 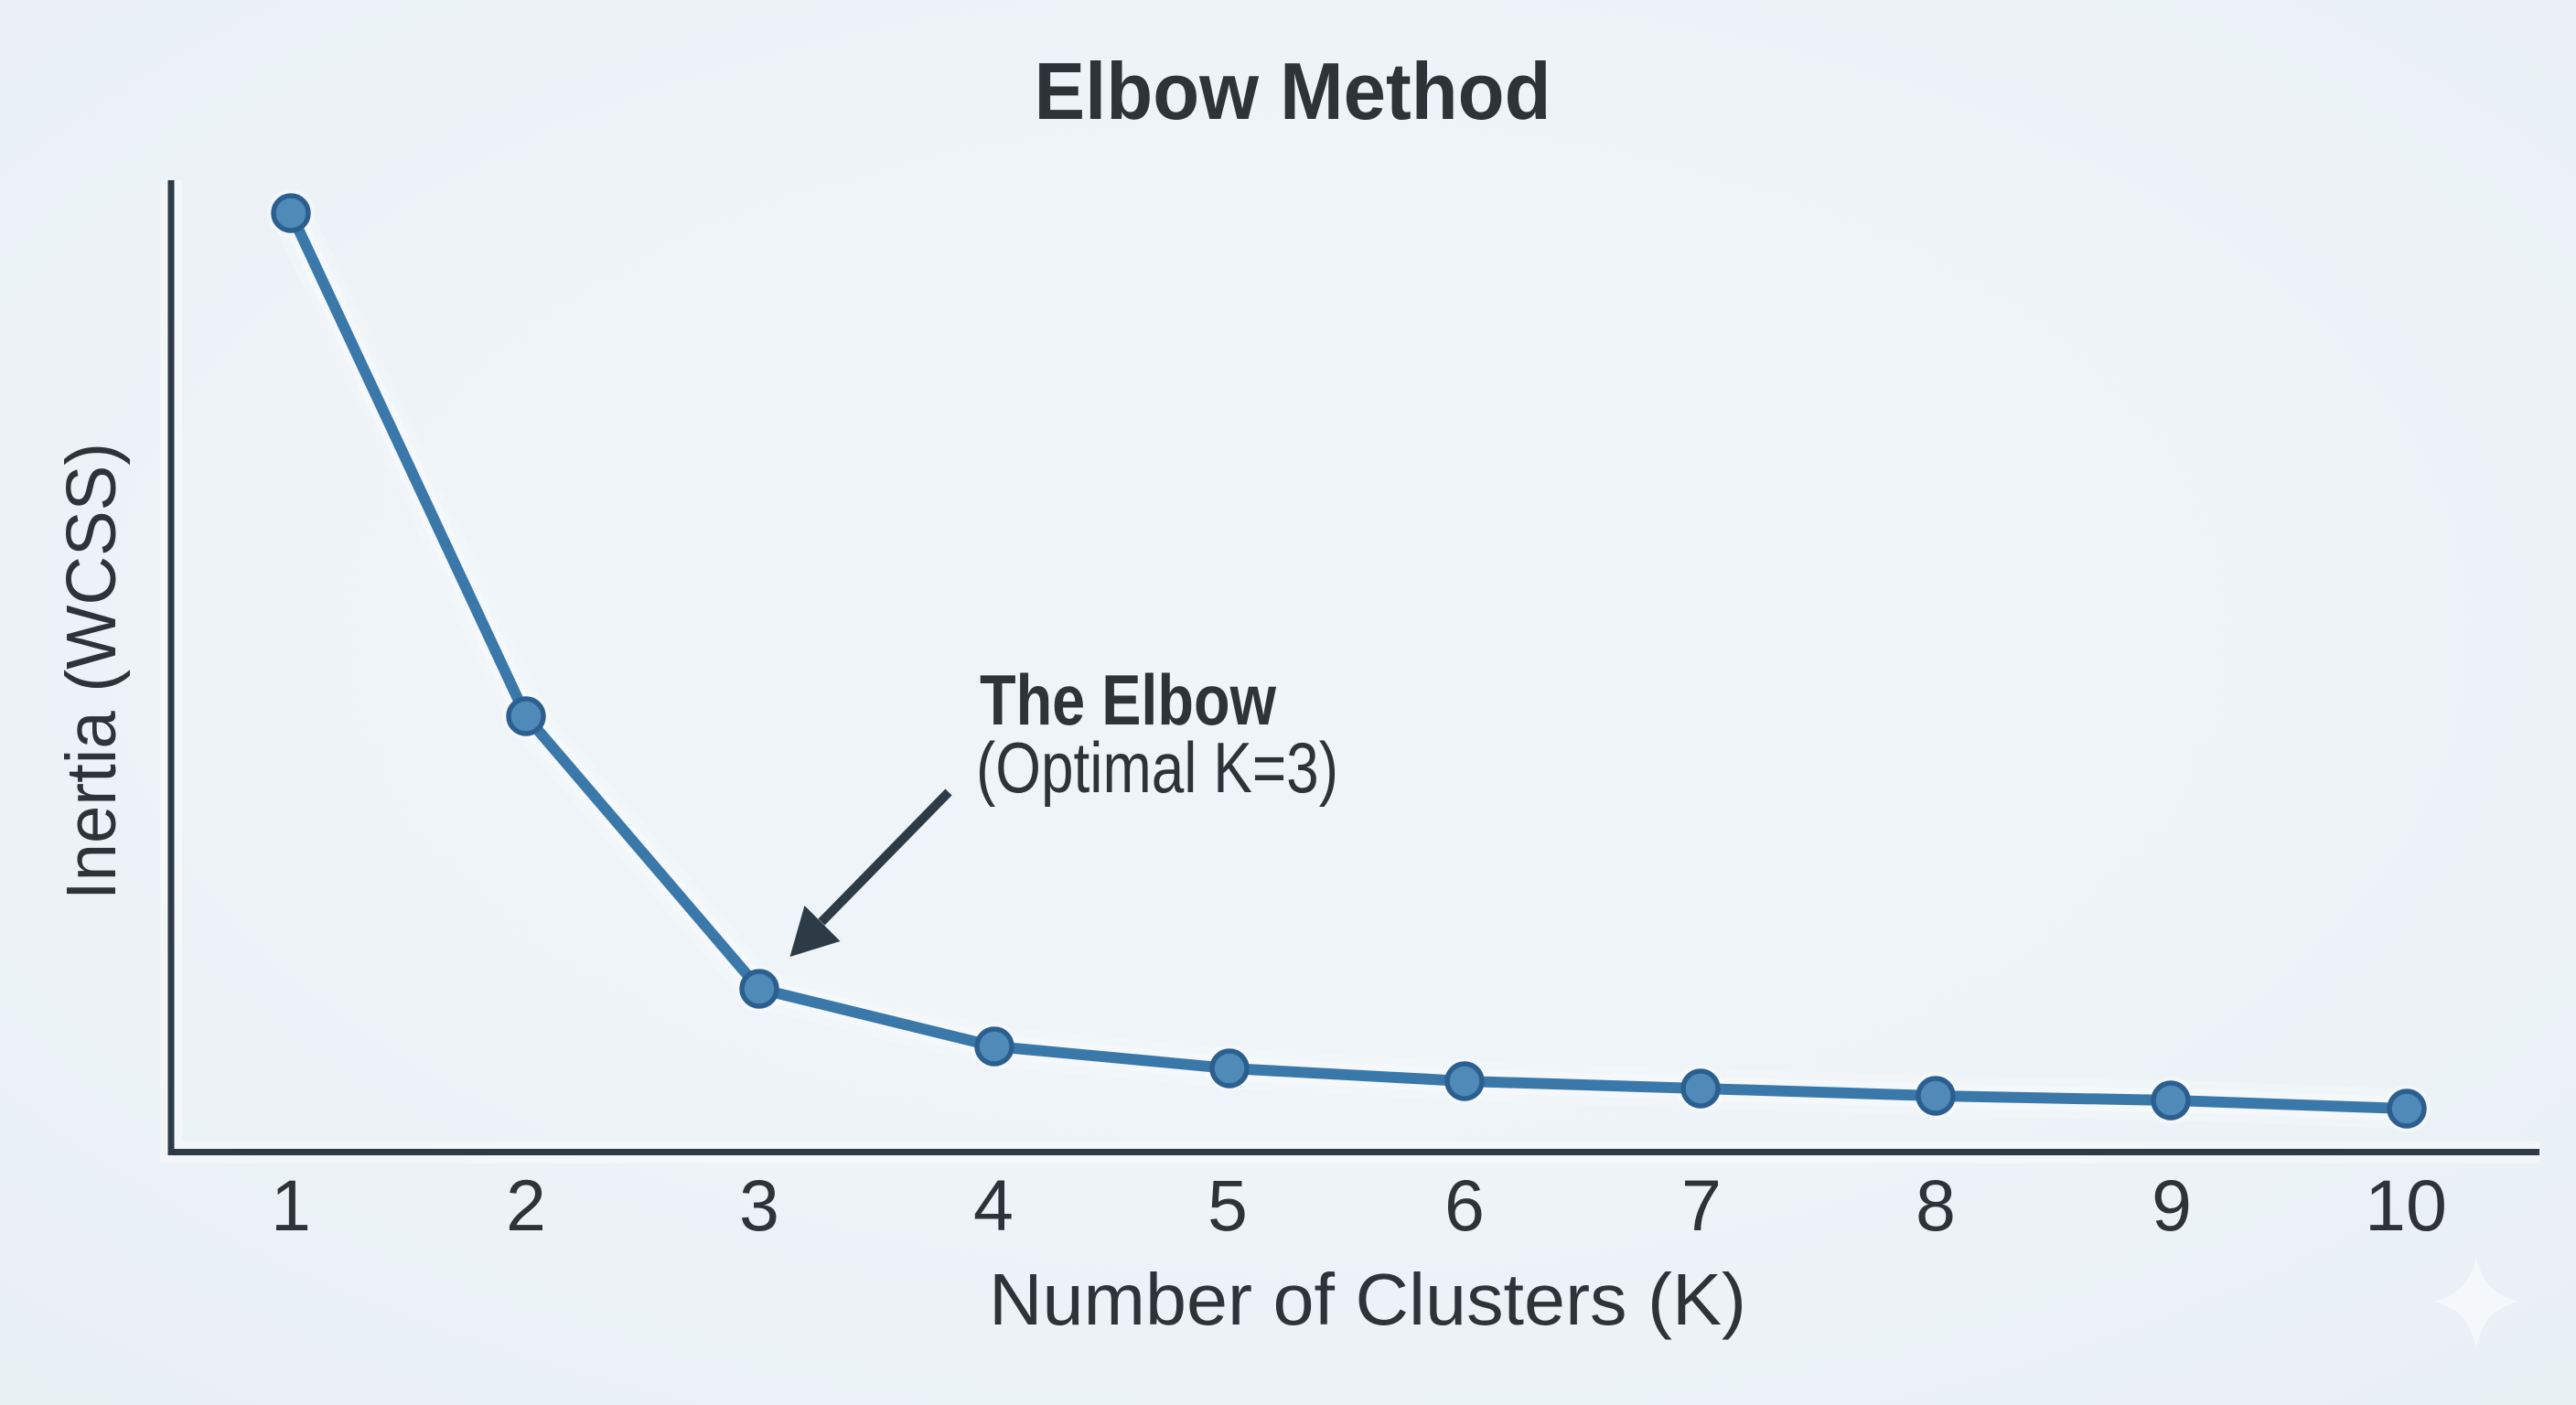 I want to click on svg-text: 6, so click(x=1465, y=1205).